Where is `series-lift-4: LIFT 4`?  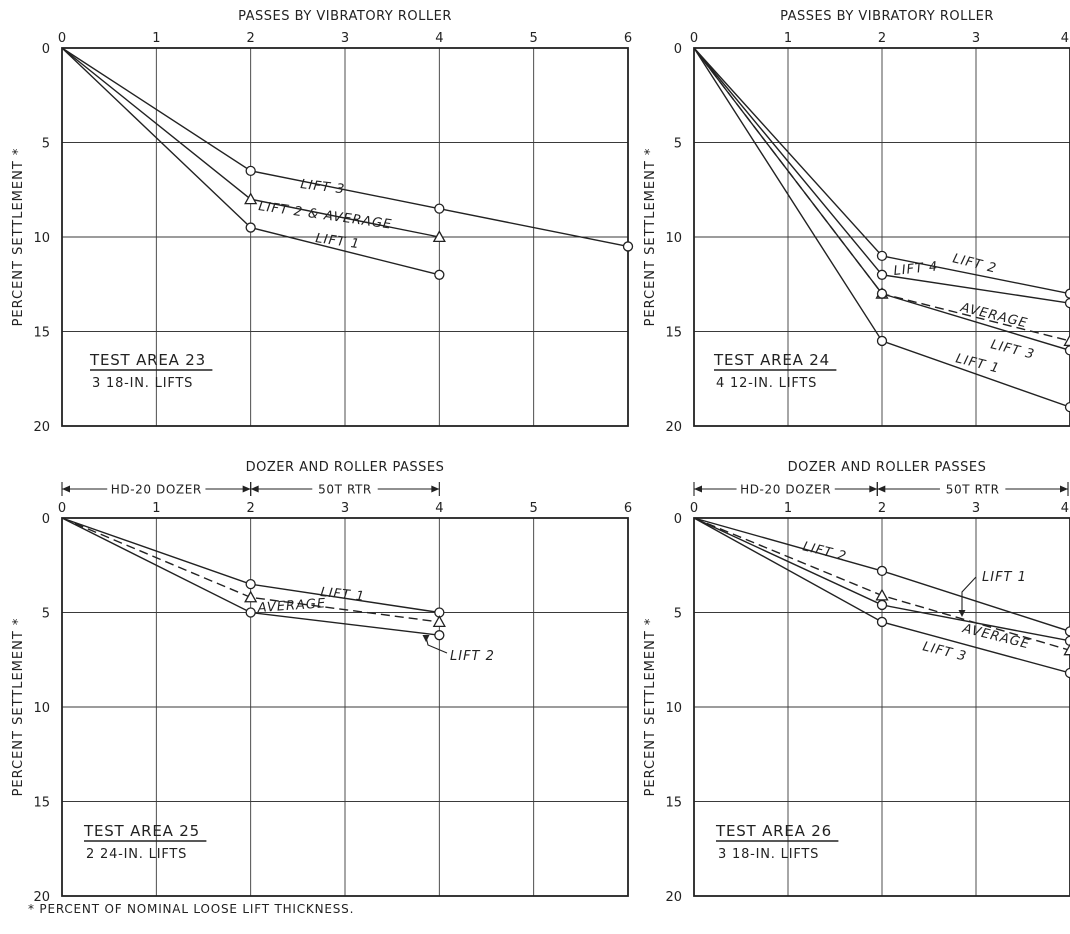
series-lift-4: LIFT 4 is located at coordinates (881, 178).